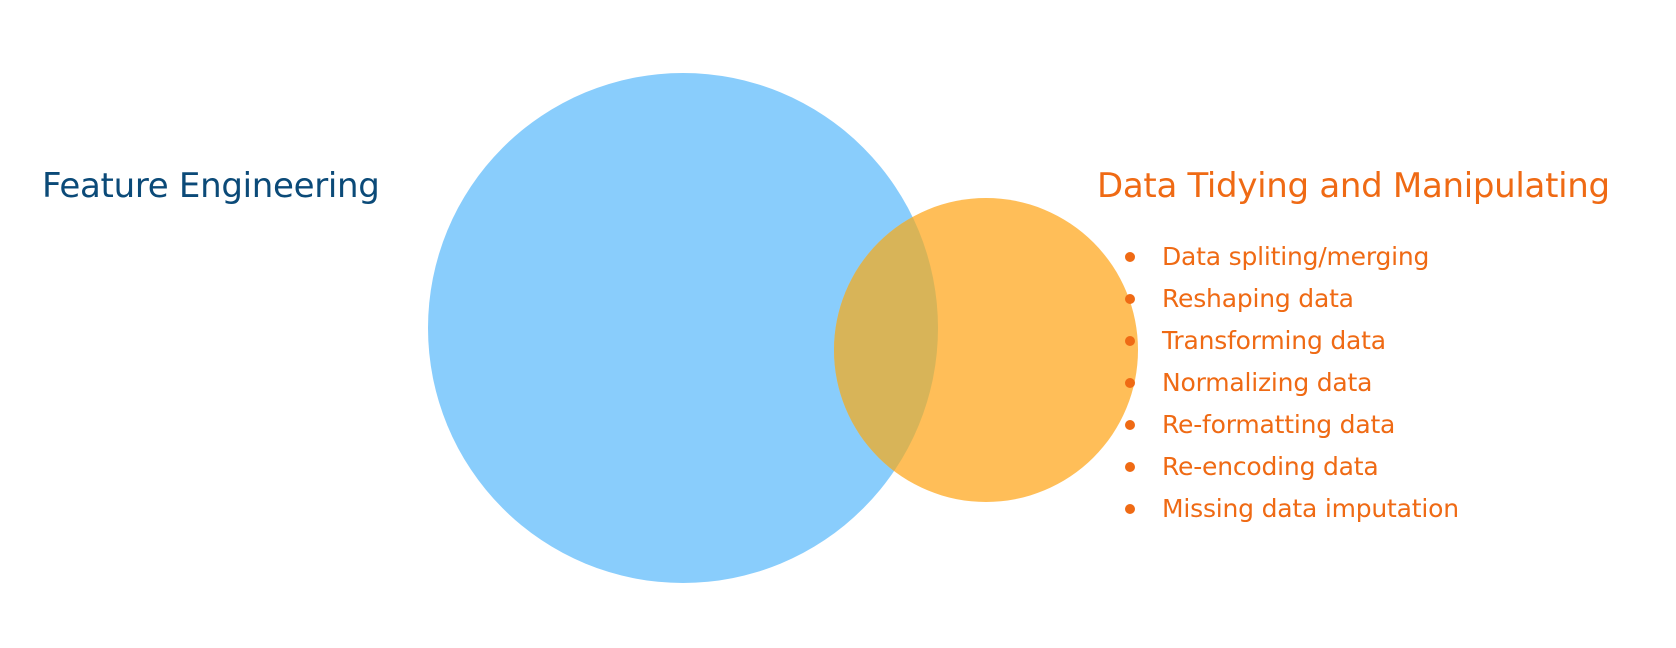 This screenshot has height=648, width=1676. I want to click on list-item: Transforming data, so click(1292, 341).